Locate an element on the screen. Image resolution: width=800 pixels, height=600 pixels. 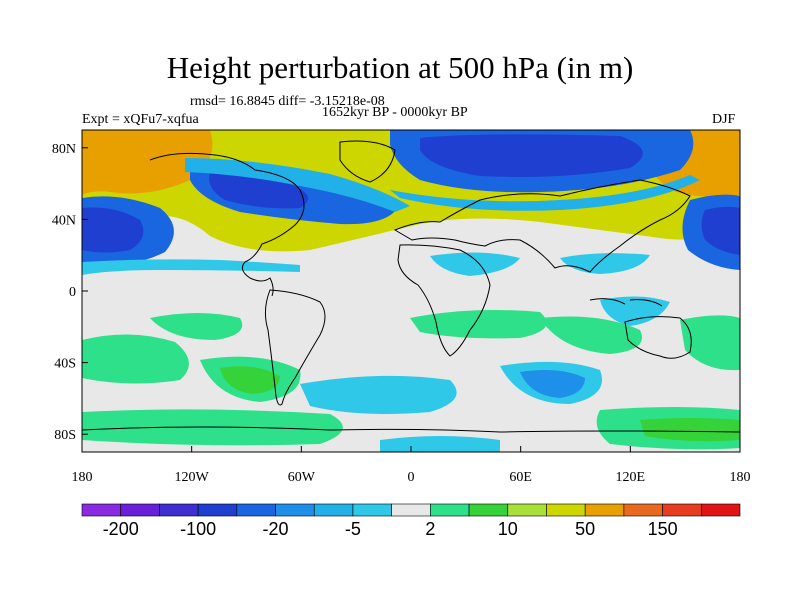
colorbar-label: -5 is located at coordinates (353, 529).